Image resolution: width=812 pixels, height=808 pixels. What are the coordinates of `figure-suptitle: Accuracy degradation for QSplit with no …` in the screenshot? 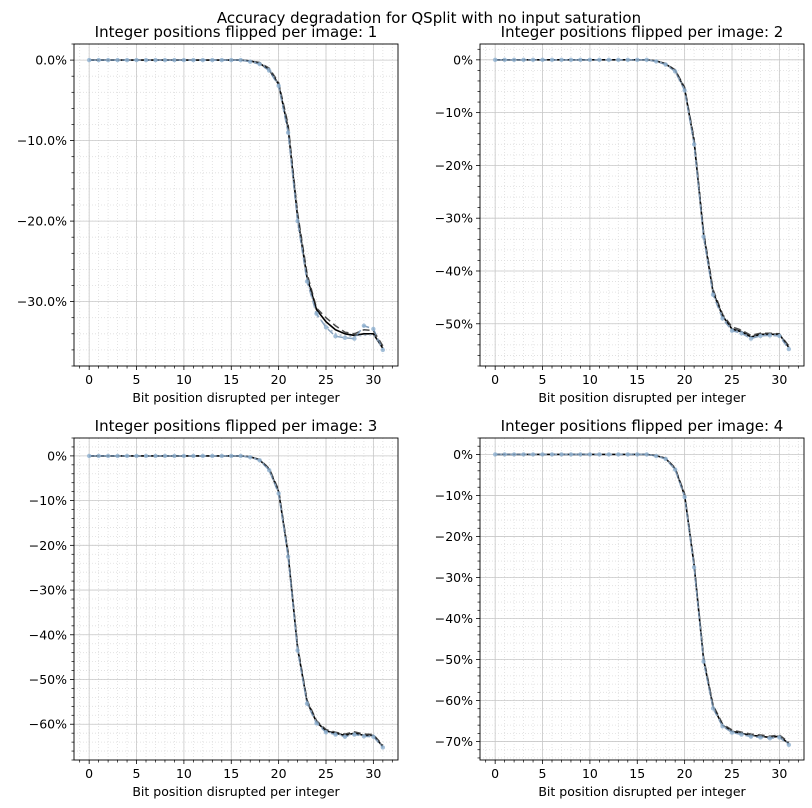 It's located at (429, 18).